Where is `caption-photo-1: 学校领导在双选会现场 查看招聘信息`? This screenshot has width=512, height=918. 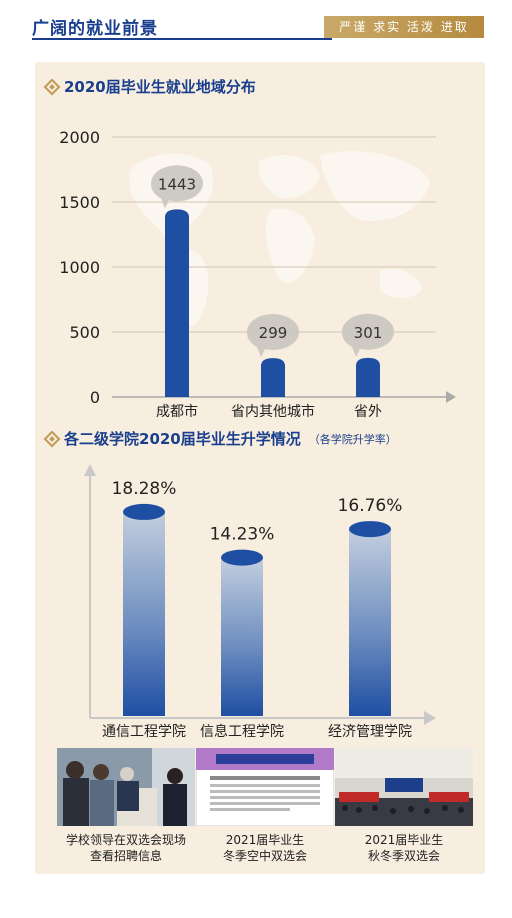
caption-photo-1: 学校领导在双选会现场 查看招聘信息 is located at coordinates (126, 848).